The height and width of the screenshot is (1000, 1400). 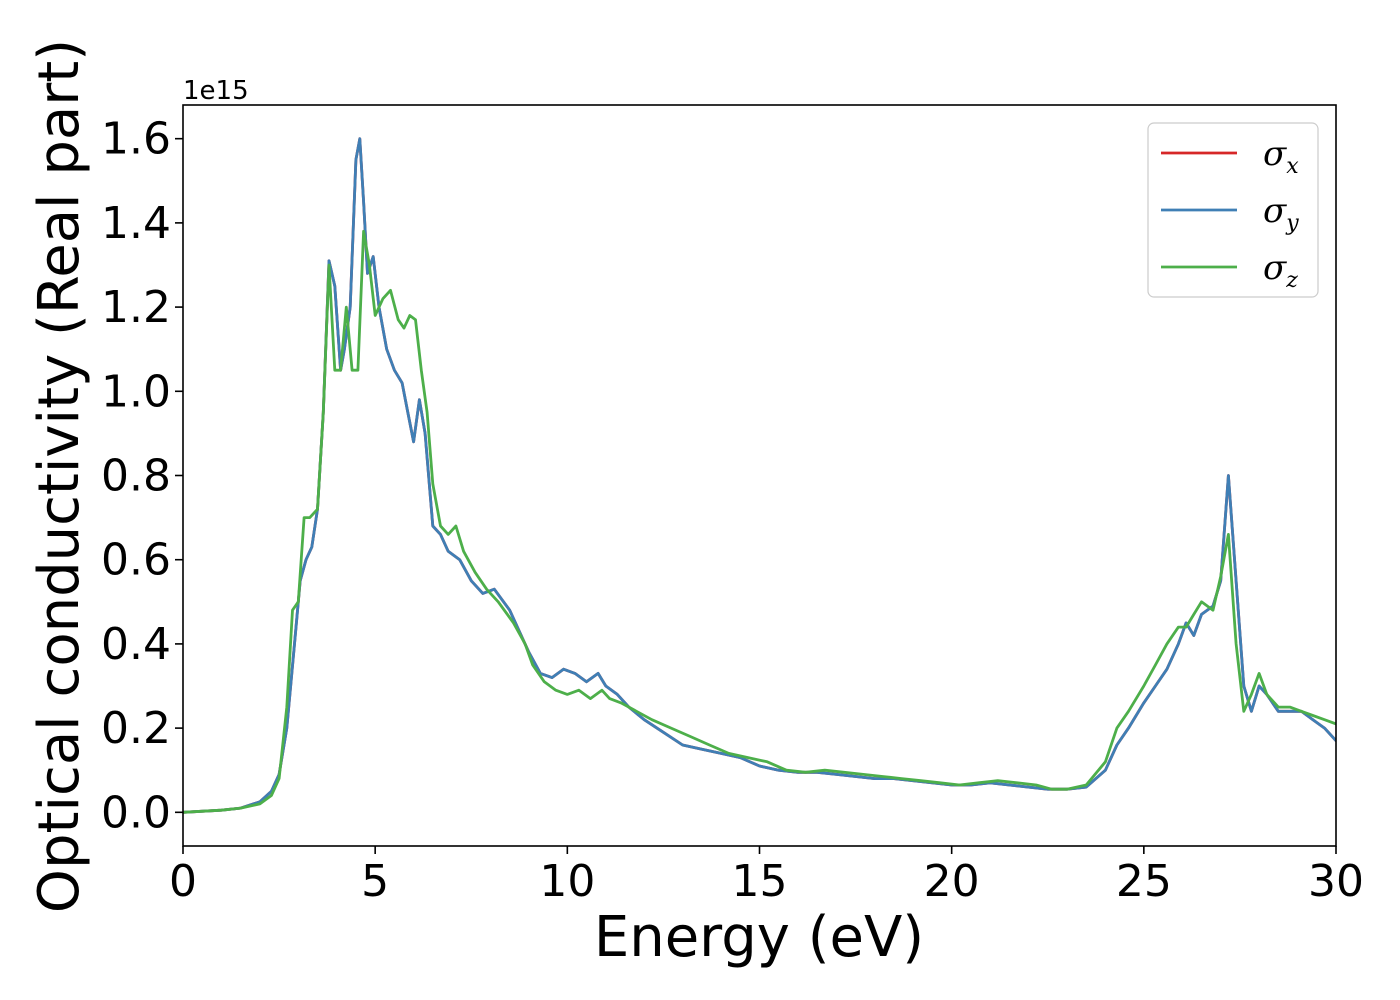 I want to click on y-tick-label: 1.2, so click(x=136, y=307).